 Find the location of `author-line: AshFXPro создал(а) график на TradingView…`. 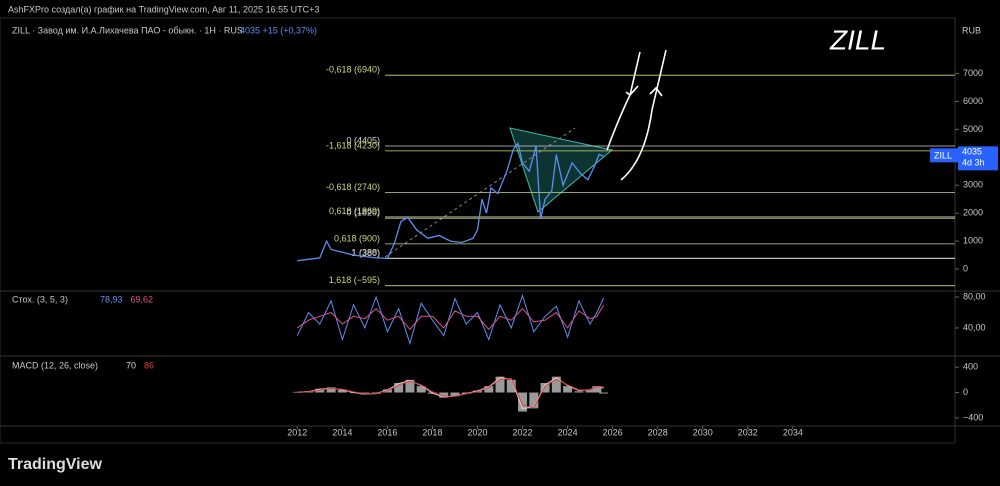

author-line: AshFXPro создал(а) график на TradingView… is located at coordinates (163, 9).